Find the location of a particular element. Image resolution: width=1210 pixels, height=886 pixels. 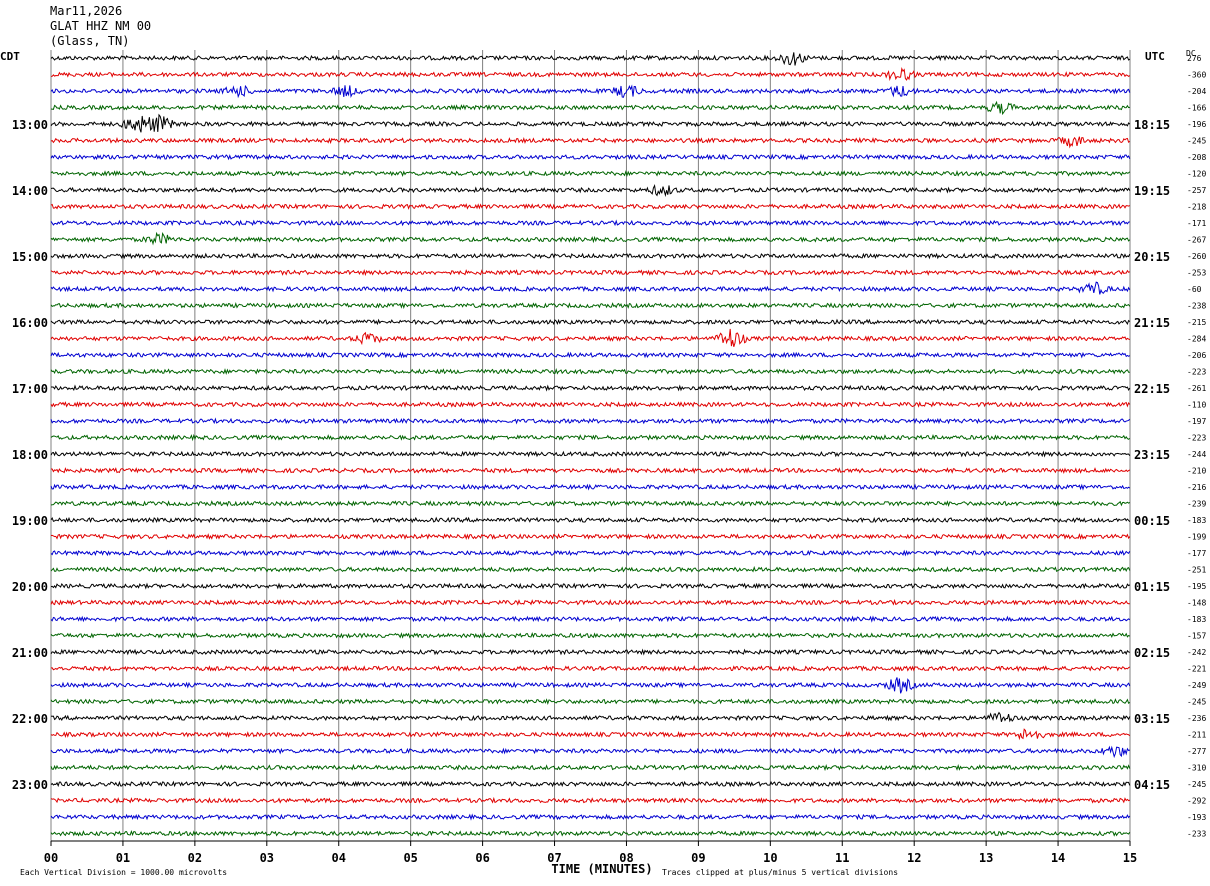

left-time-label: 22:00 is located at coordinates (30, 719).